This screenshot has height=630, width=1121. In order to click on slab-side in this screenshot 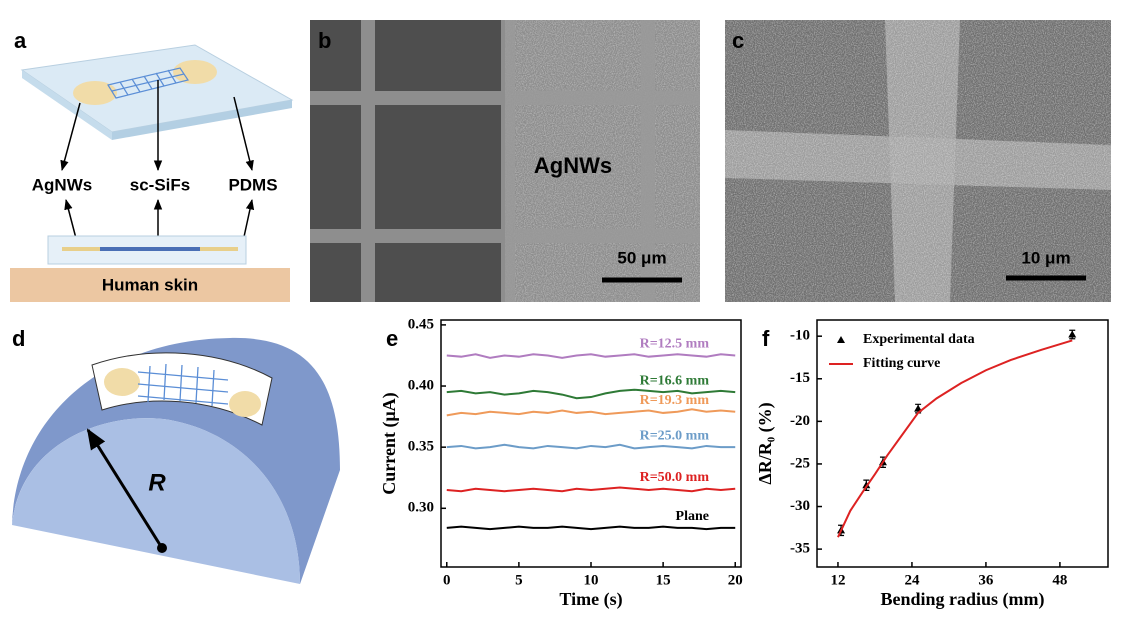, I will do `click(67, 105)`.